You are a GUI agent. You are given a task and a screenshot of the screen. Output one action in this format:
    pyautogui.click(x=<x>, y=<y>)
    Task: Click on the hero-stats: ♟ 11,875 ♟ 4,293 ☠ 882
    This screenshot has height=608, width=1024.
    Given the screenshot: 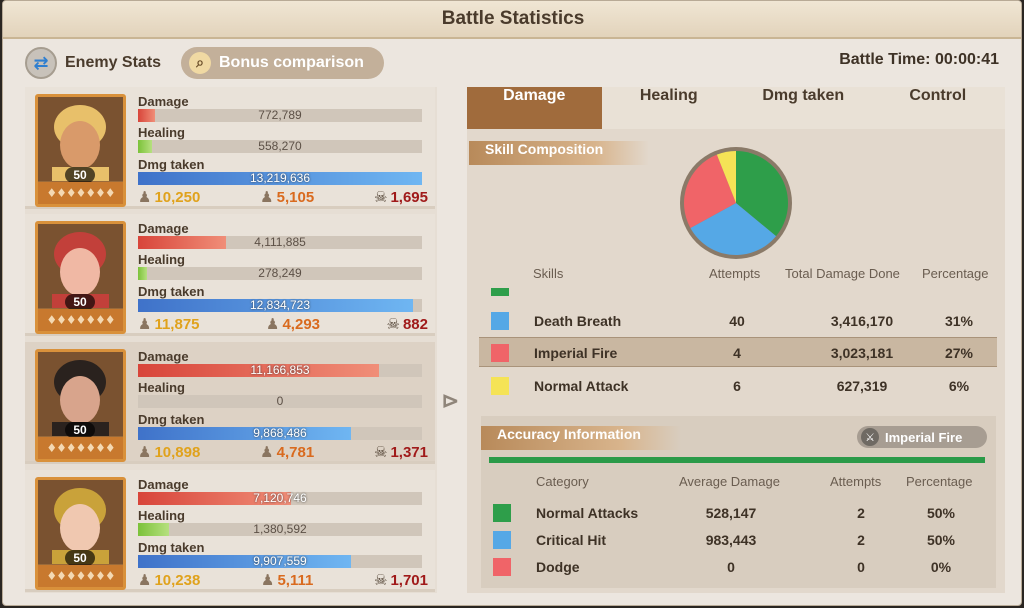 What is the action you would take?
    pyautogui.click(x=283, y=324)
    